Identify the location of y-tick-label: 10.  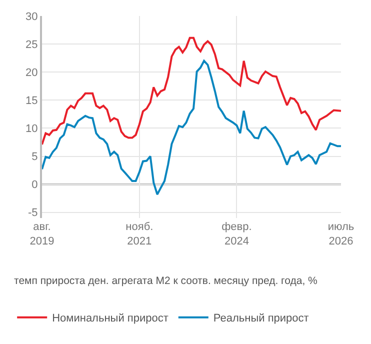
(32, 129).